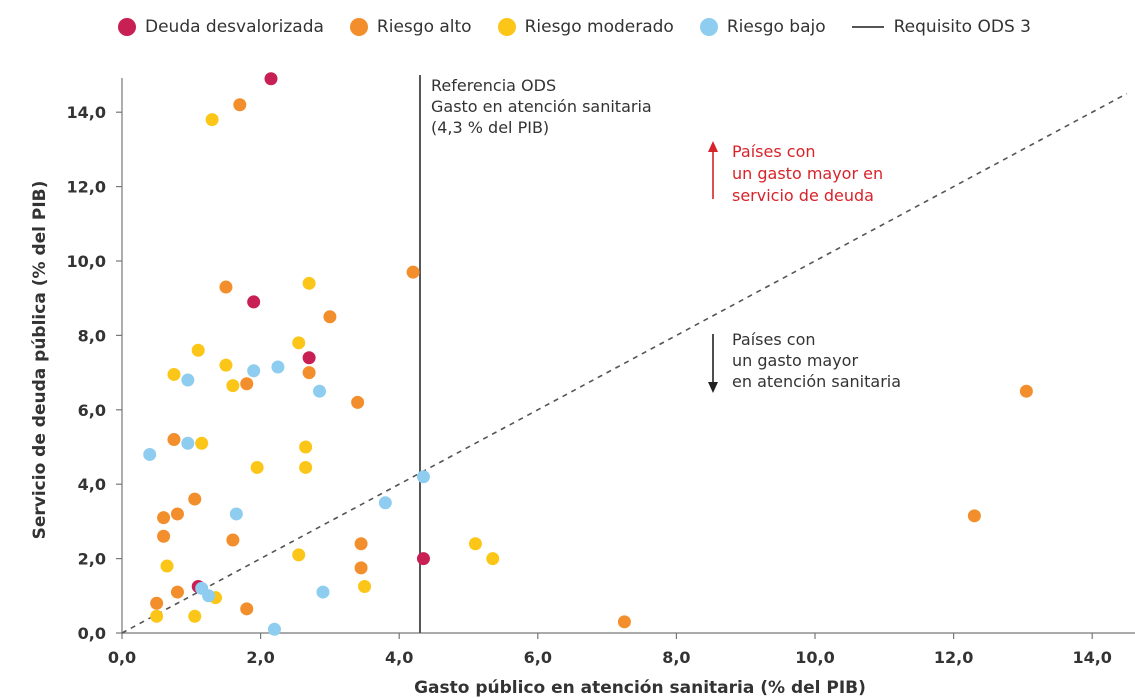  I want to click on legend-item-riesgo-moderado: Riesgo moderado, so click(585, 27).